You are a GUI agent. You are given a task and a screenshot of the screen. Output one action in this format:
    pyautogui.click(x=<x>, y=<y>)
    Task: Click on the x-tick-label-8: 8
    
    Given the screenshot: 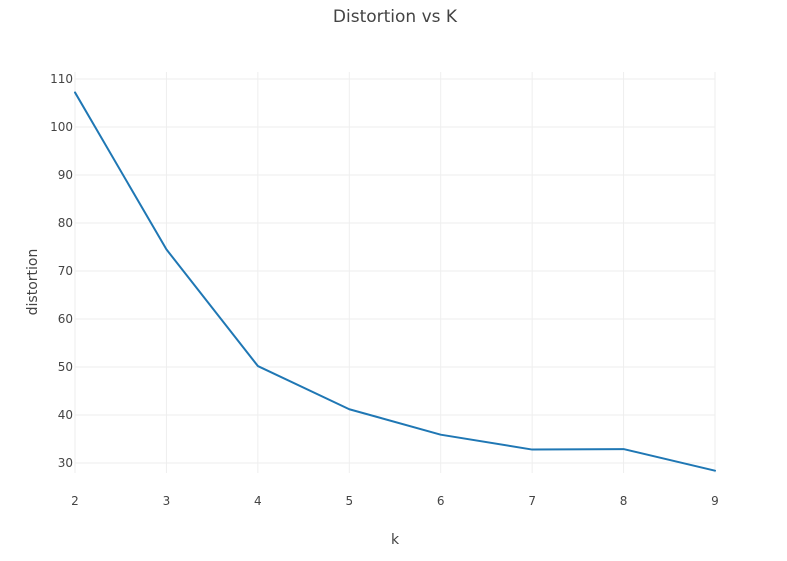 What is the action you would take?
    pyautogui.click(x=624, y=501)
    